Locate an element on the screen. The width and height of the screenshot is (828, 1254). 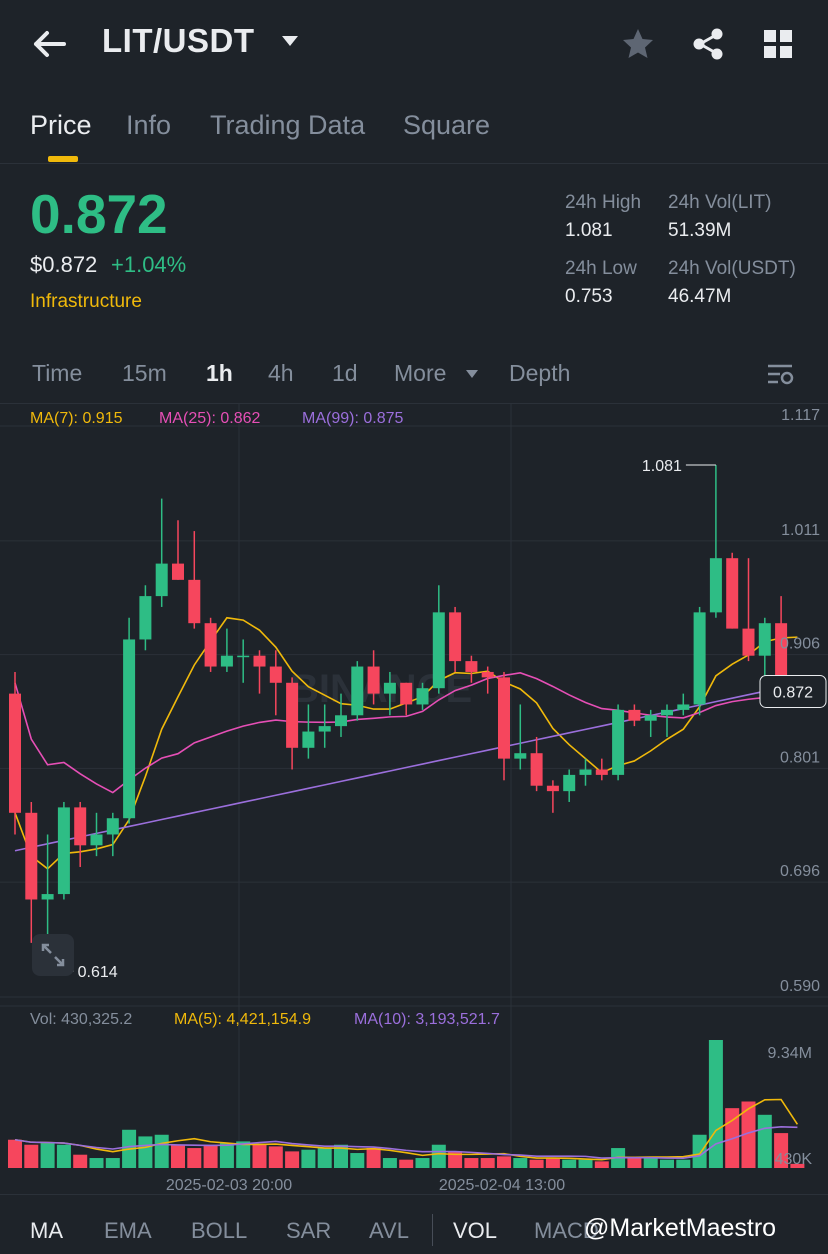
grid-icon is located at coordinates (778, 44).